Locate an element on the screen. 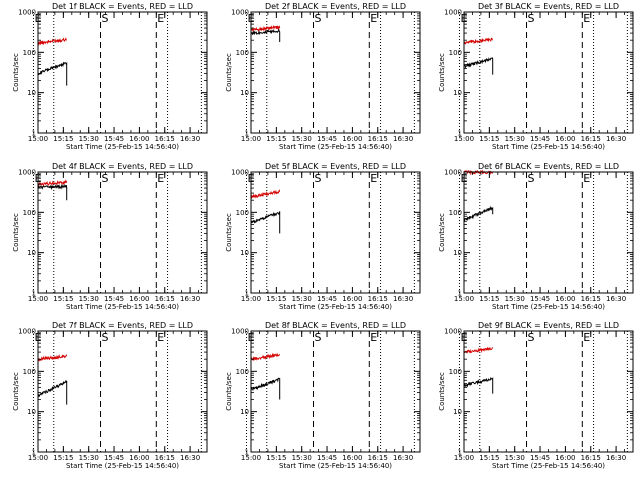 The image size is (640, 480). panel-title: Det 5f BLACK = Events, RED = LLD is located at coordinates (335, 166).